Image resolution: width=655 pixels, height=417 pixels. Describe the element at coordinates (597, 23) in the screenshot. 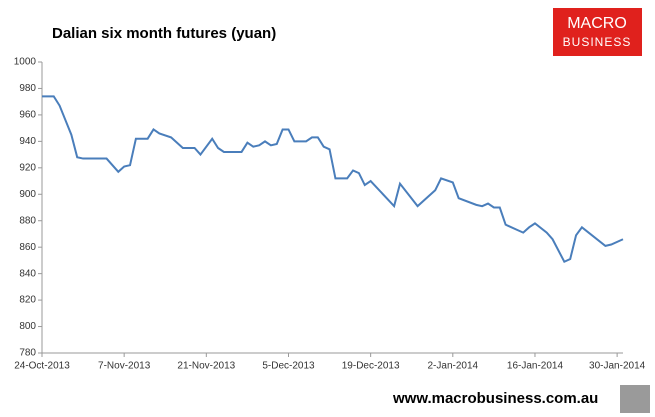

I see `logo-text: MACRO` at that location.